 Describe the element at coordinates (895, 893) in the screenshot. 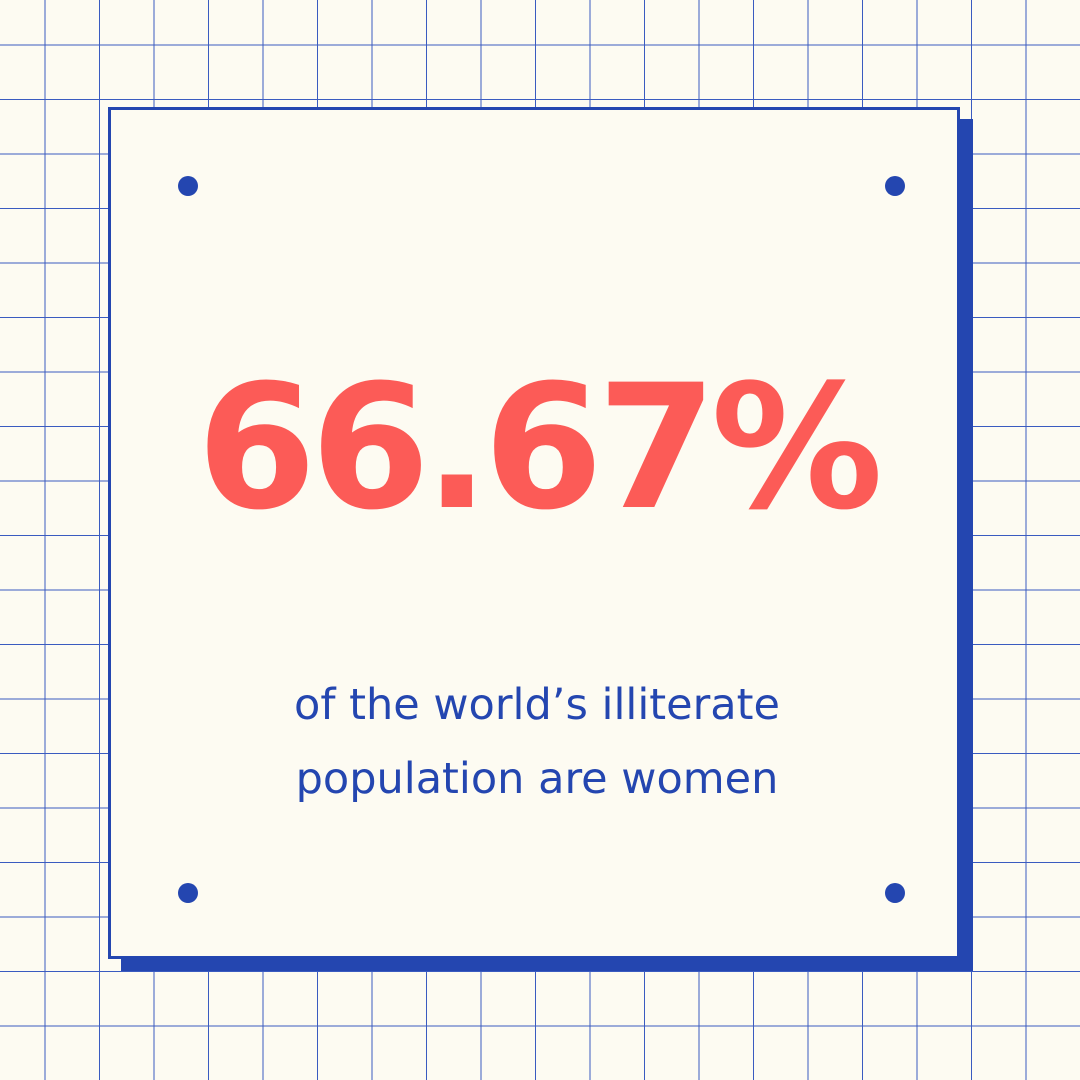

I see `corner-dot-bottom-right` at that location.